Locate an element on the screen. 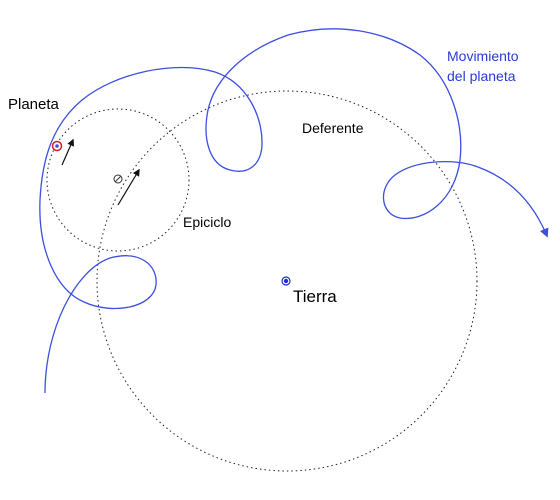 The width and height of the screenshot is (560, 500). earth-label: Tierra is located at coordinates (315, 296).